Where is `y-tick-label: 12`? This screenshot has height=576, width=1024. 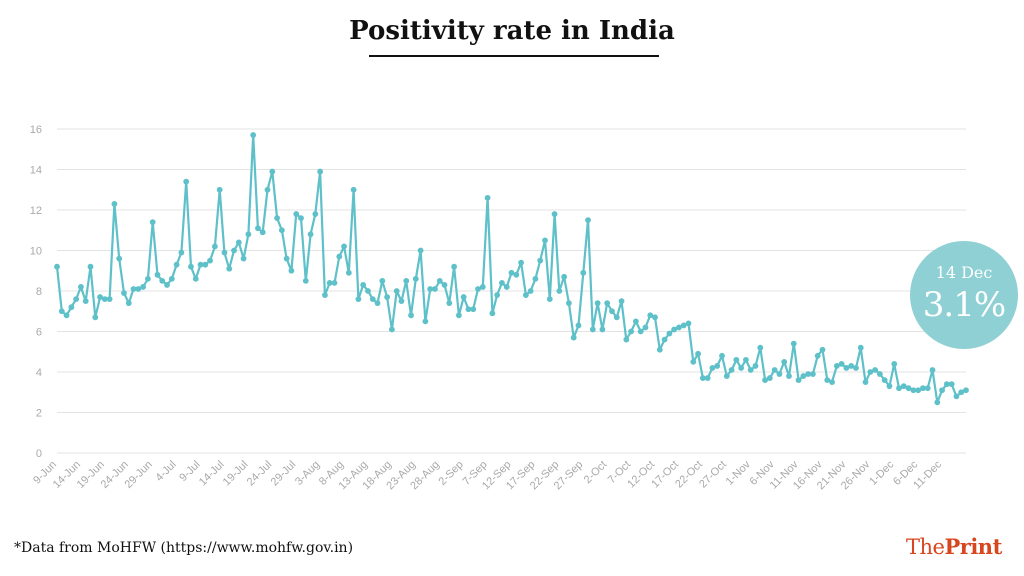
y-tick-label: 12 is located at coordinates (36, 211).